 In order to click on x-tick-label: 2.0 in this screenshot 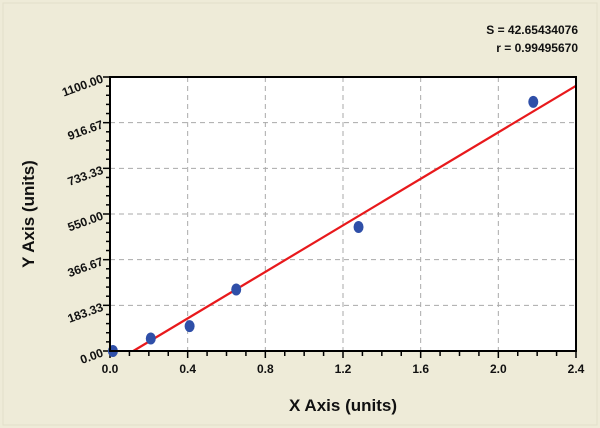, I will do `click(498, 369)`.